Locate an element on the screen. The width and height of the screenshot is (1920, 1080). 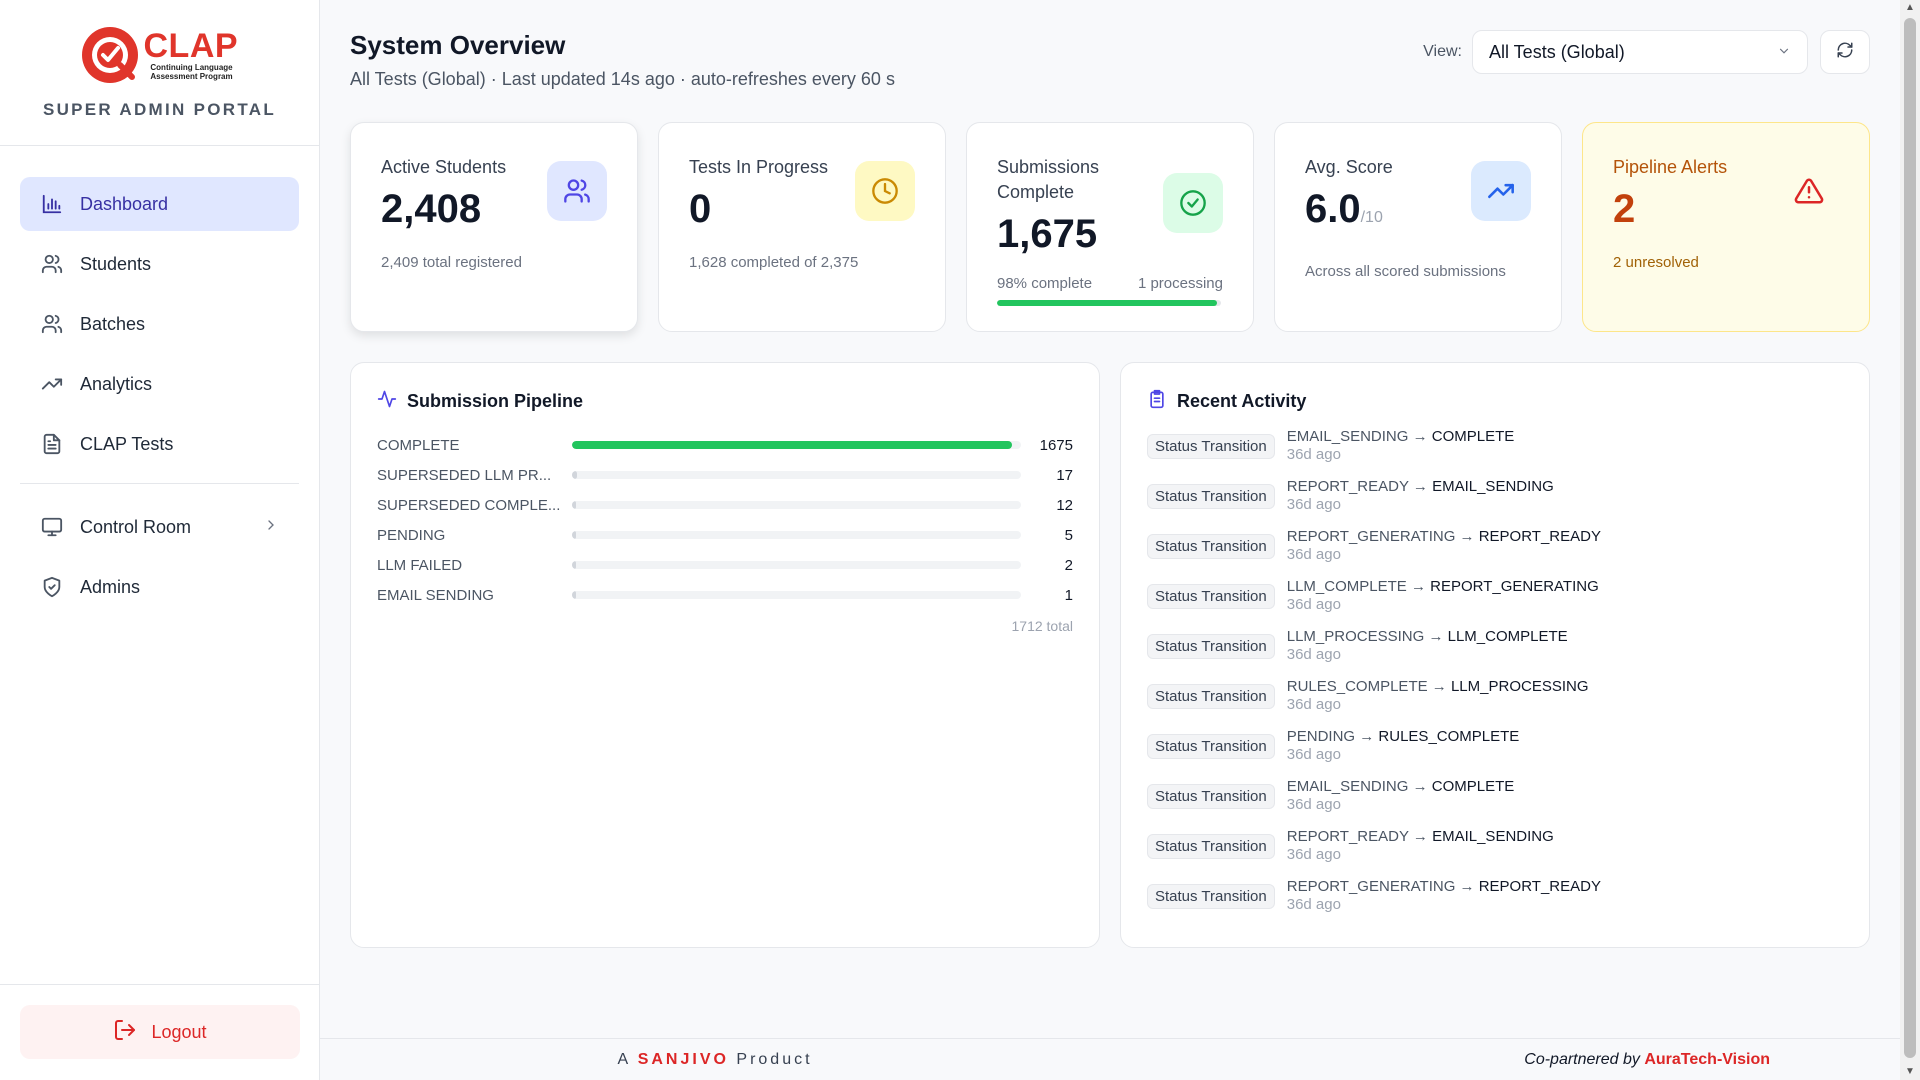
logout-button: Logout is located at coordinates (160, 1032).